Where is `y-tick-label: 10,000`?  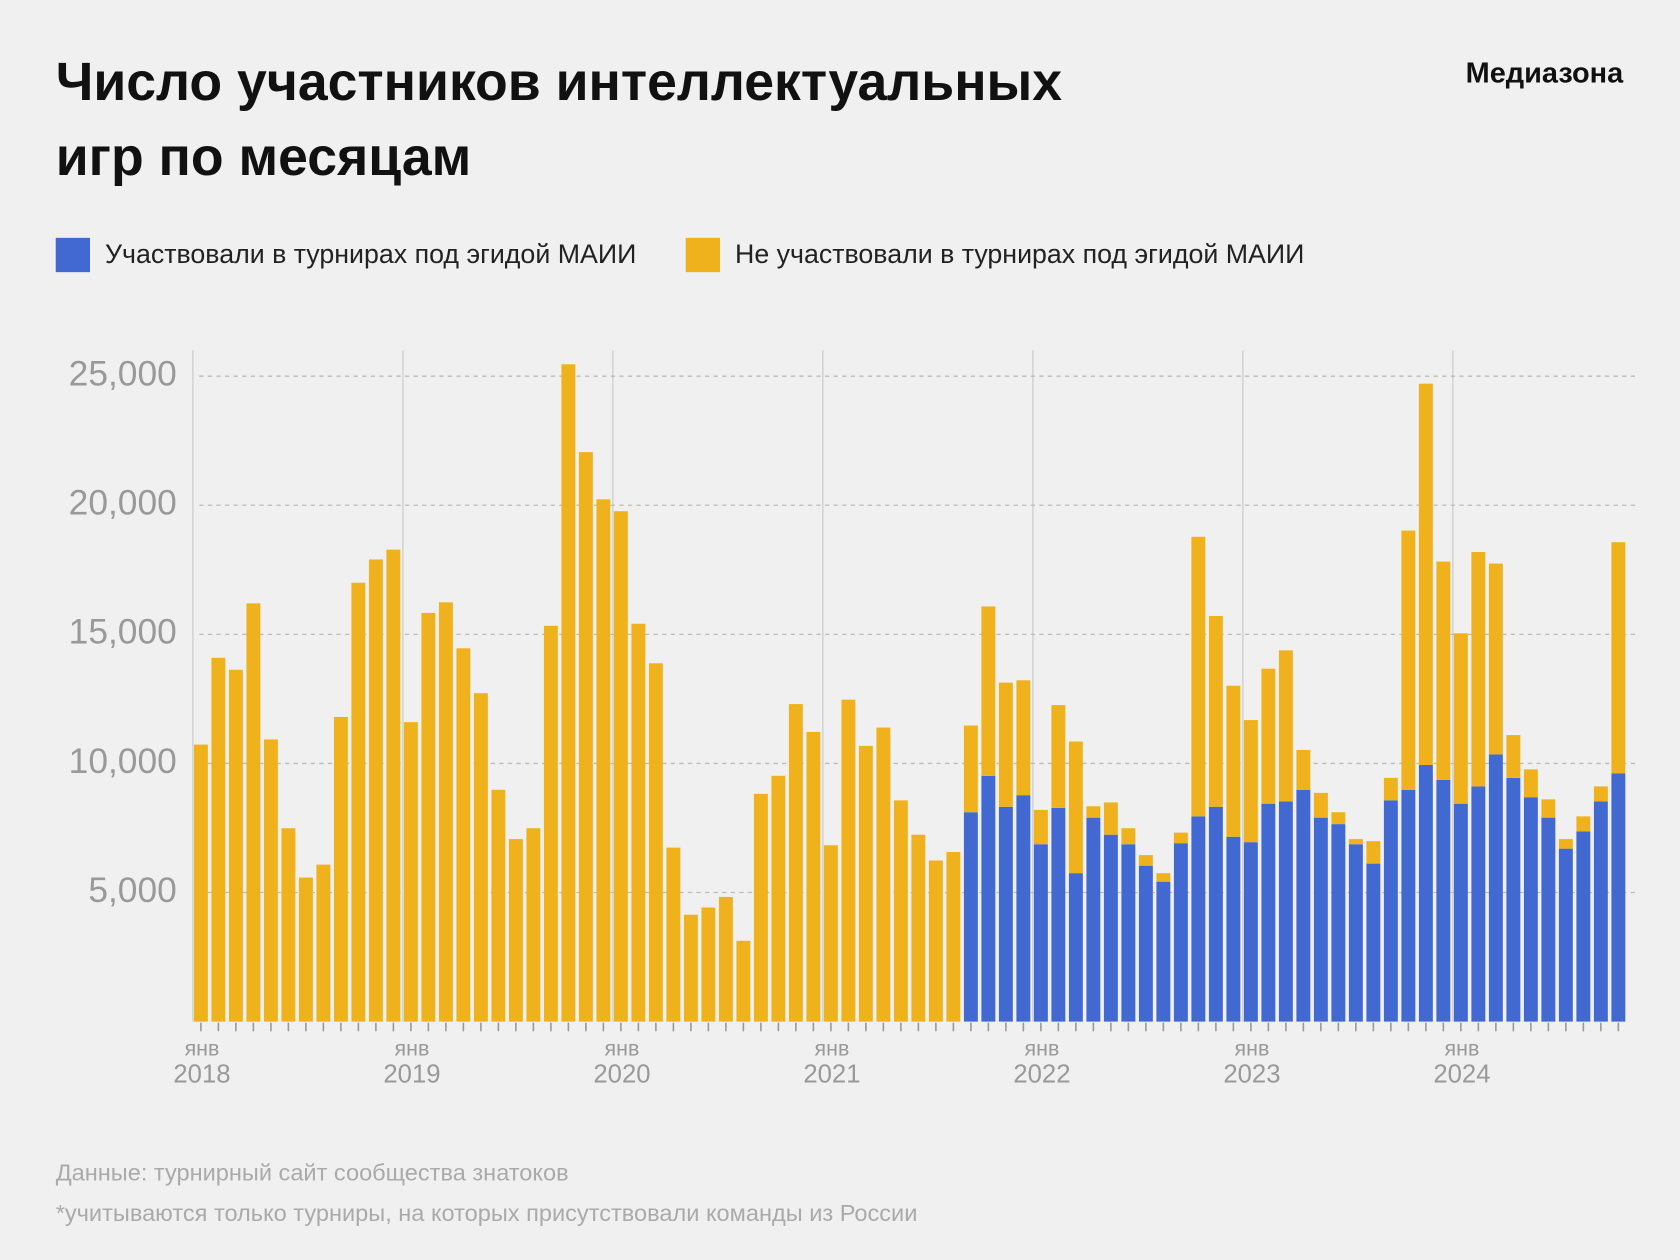 y-tick-label: 10,000 is located at coordinates (123, 761).